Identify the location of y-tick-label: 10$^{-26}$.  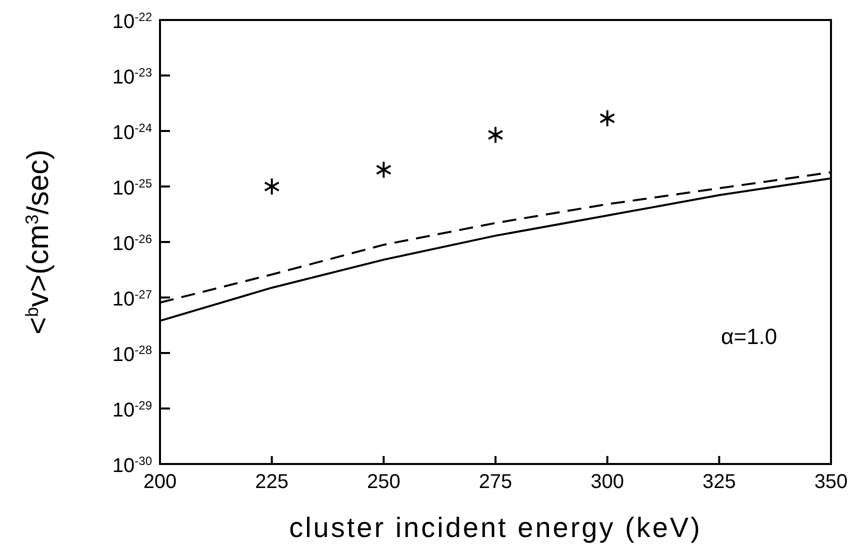
(132, 243).